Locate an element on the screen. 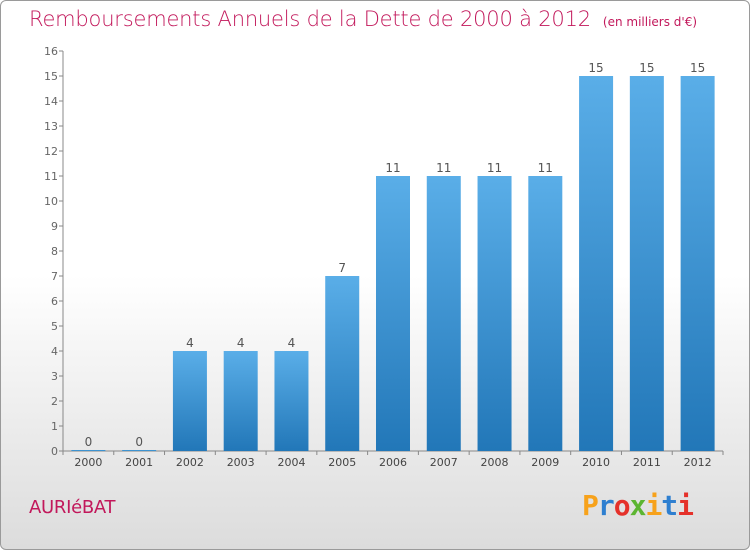 The width and height of the screenshot is (750, 550). x-tick-label-2006: 2006 is located at coordinates (393, 462).